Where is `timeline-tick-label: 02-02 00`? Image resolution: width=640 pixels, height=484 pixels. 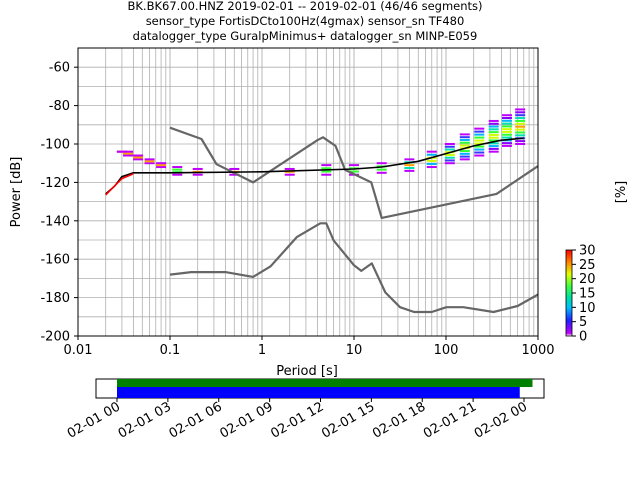 timeline-tick-label: 02-02 00 is located at coordinates (501, 420).